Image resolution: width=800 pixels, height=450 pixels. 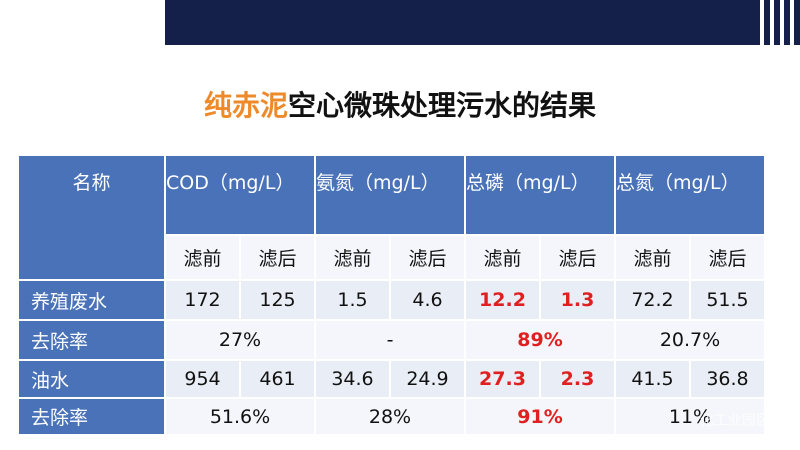 I want to click on row-label: 油水, so click(x=91, y=379).